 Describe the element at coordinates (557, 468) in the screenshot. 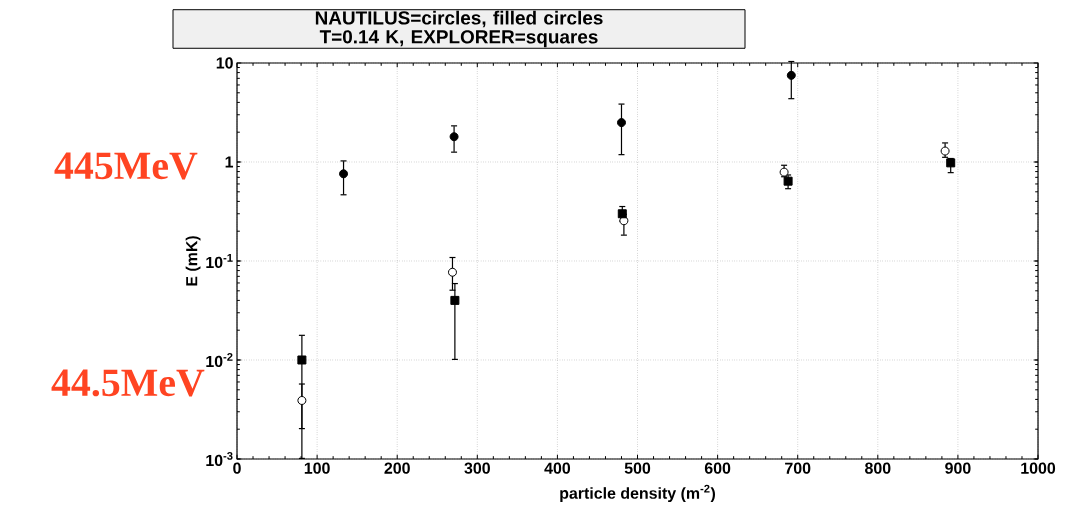

I see `x-tick-label: 400` at that location.